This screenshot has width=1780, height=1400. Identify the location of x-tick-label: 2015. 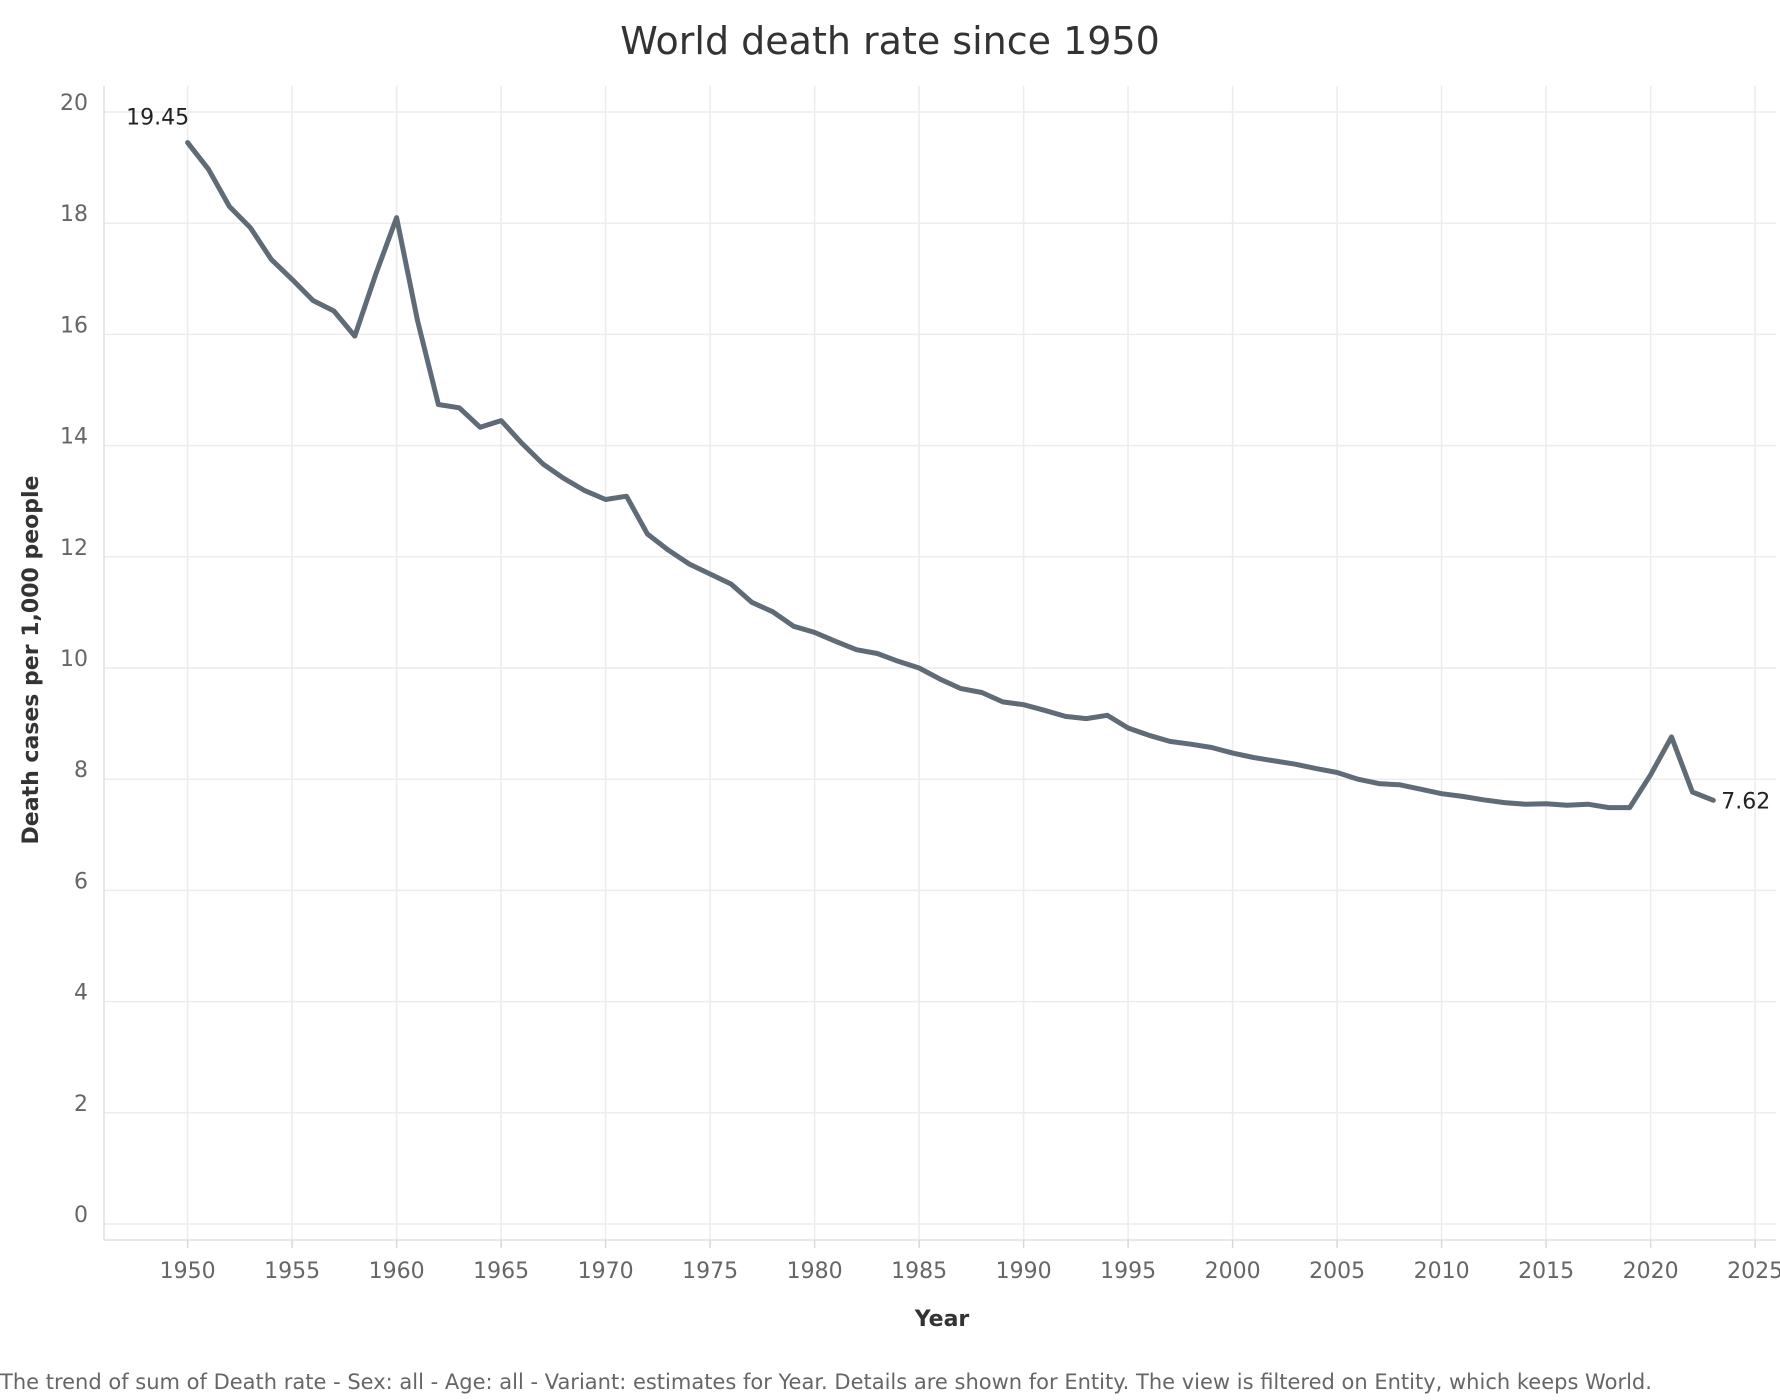
(1546, 1271).